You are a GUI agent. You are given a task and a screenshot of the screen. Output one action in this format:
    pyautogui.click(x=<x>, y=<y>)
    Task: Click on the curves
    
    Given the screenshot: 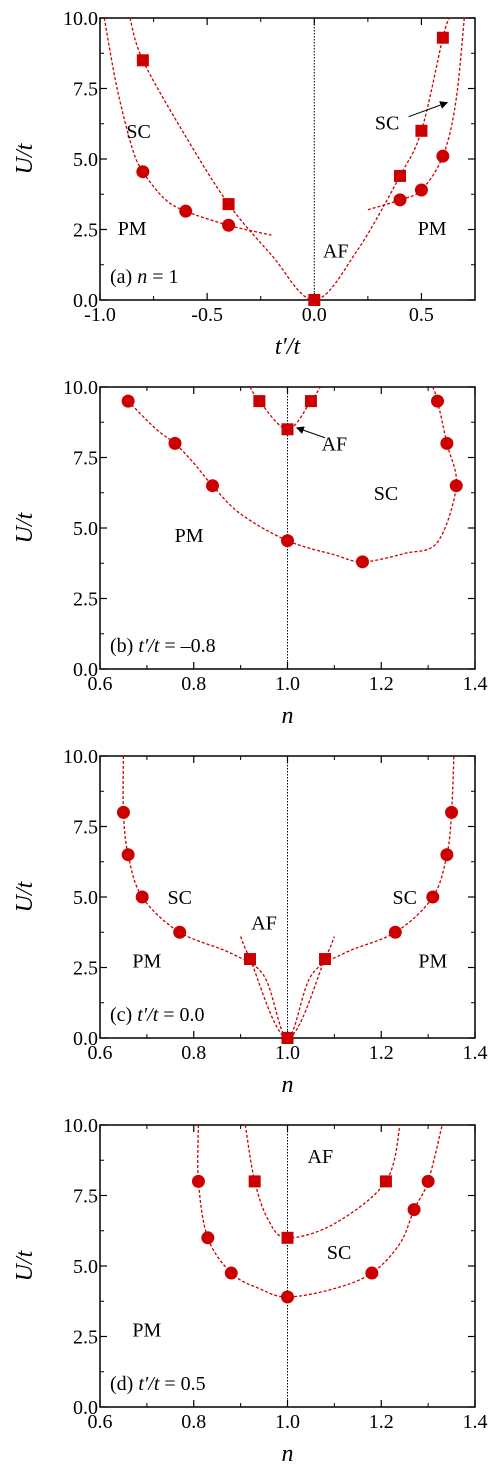 What is the action you would take?
    pyautogui.click(x=284, y=159)
    